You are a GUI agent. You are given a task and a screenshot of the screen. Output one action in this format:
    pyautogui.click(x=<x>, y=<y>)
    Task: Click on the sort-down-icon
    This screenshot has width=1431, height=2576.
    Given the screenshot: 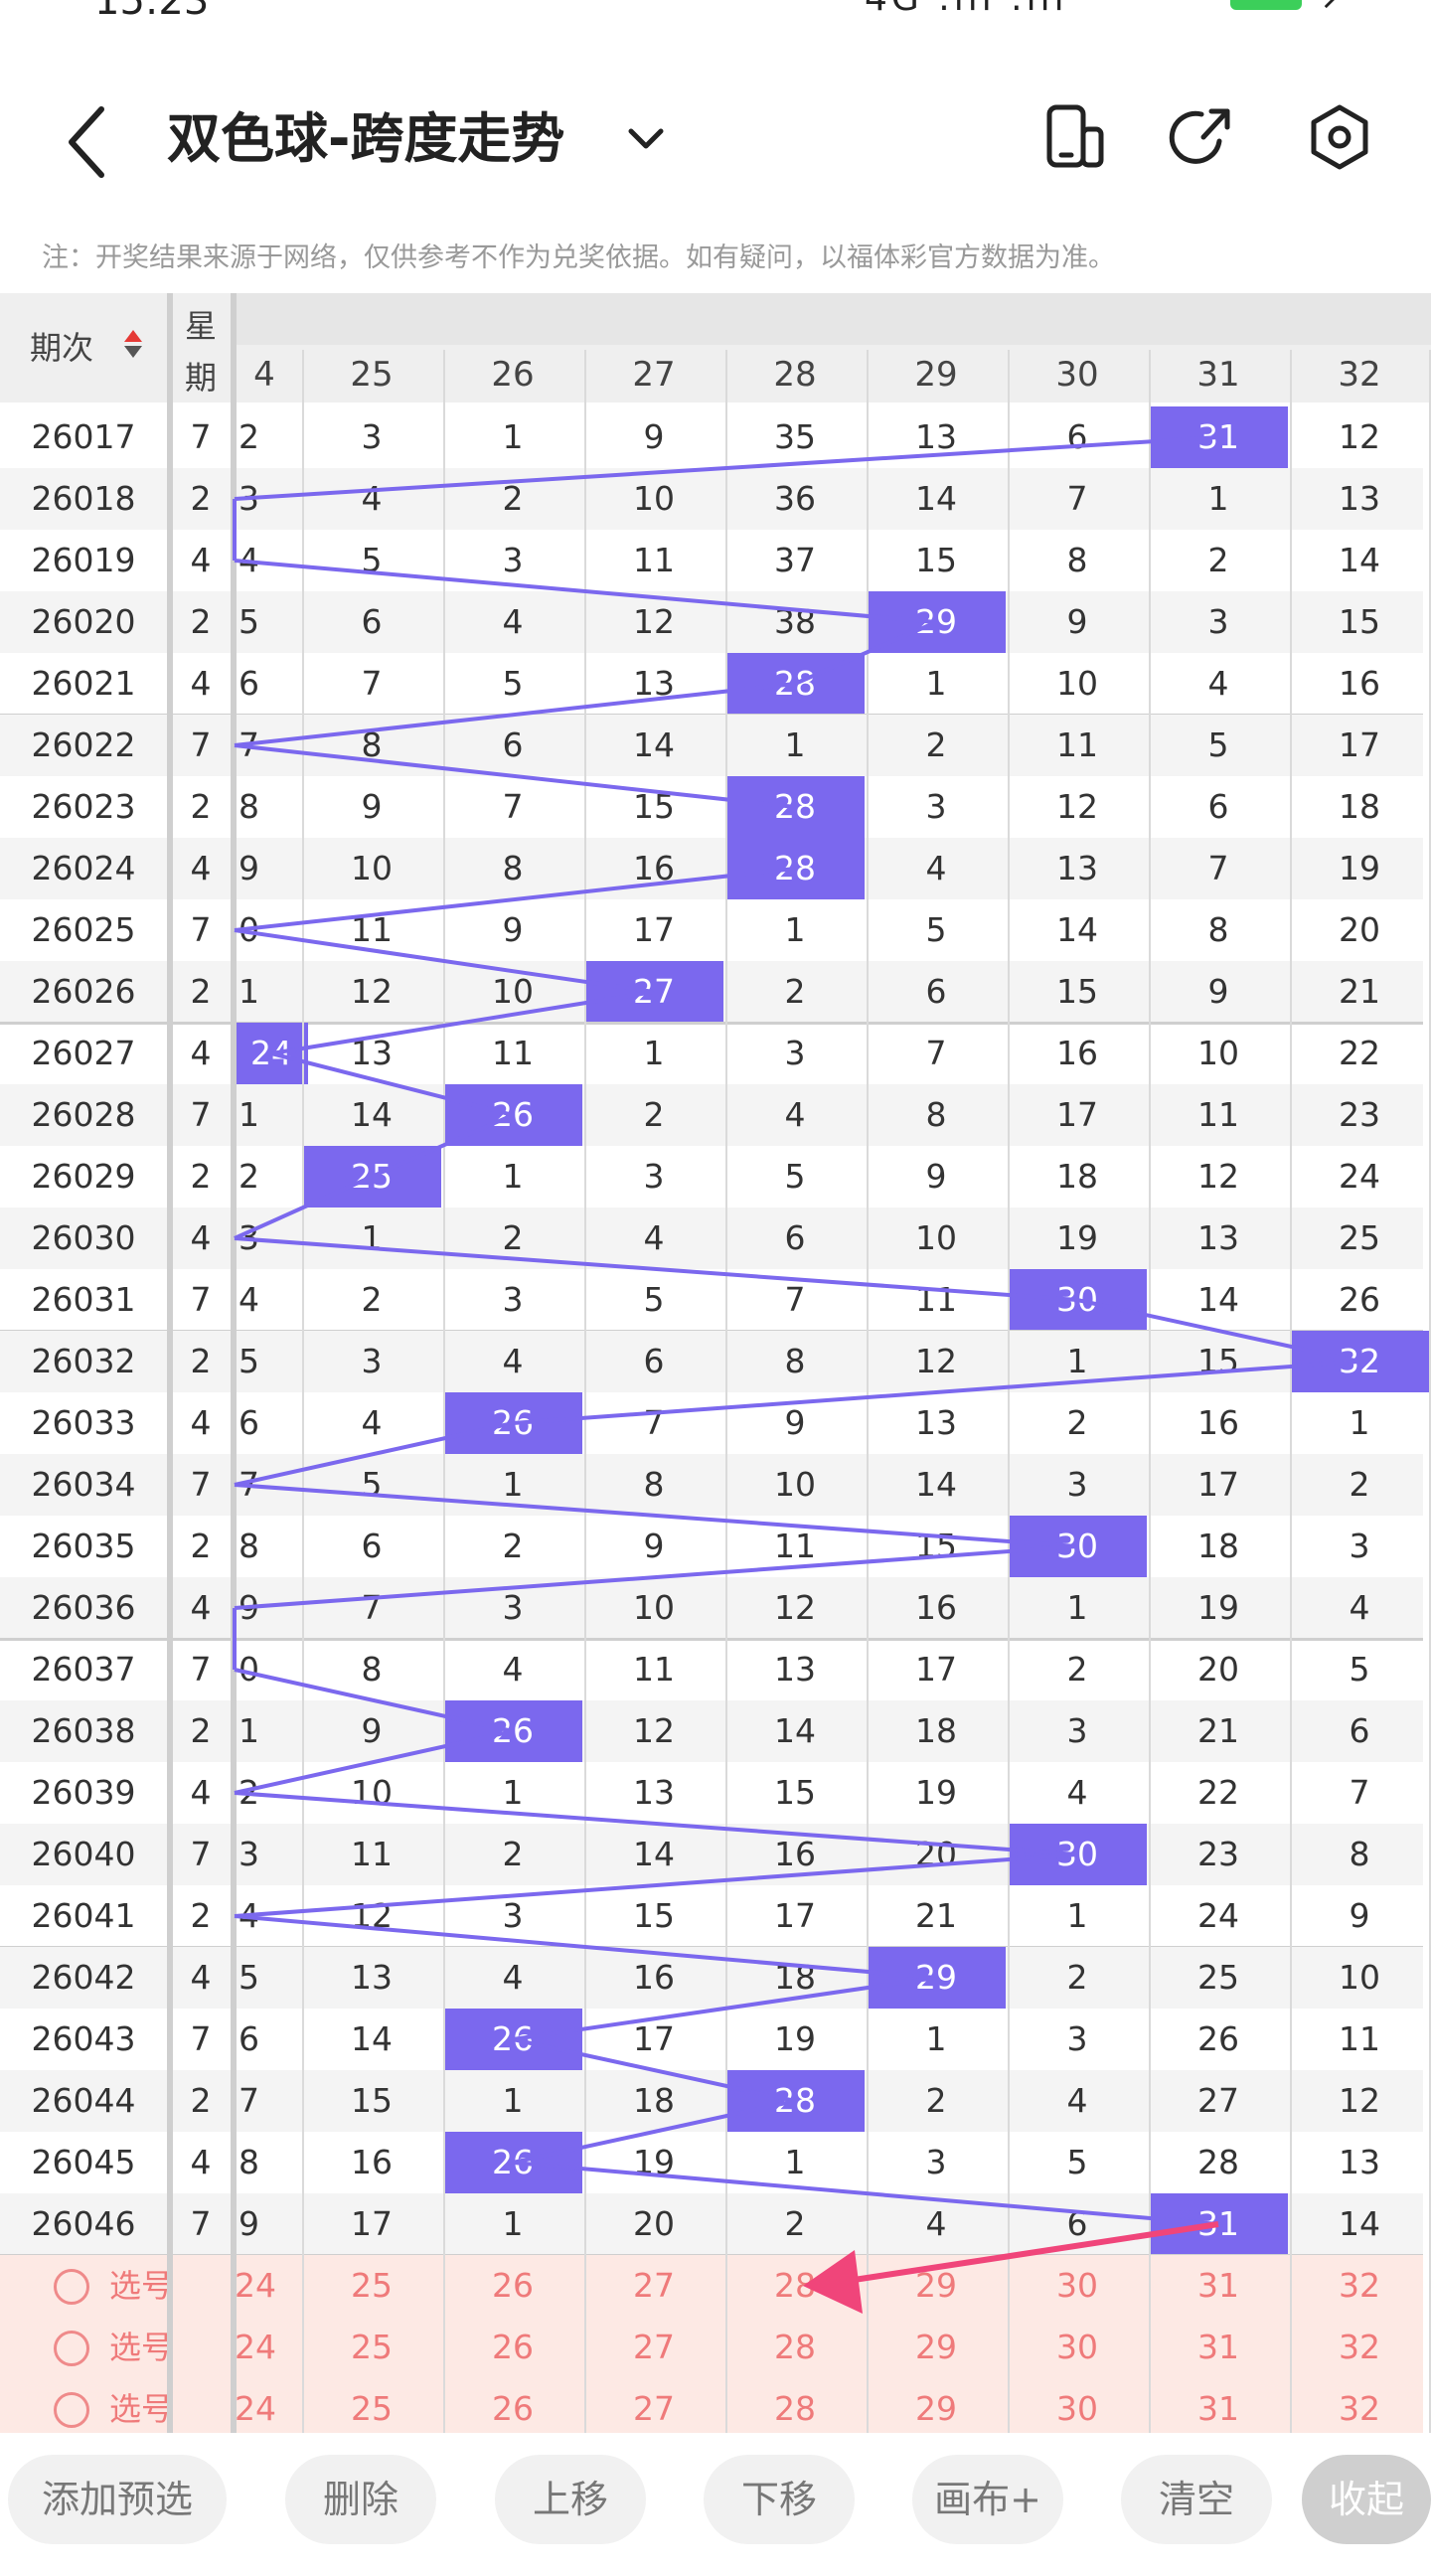 What is the action you would take?
    pyautogui.click(x=133, y=352)
    